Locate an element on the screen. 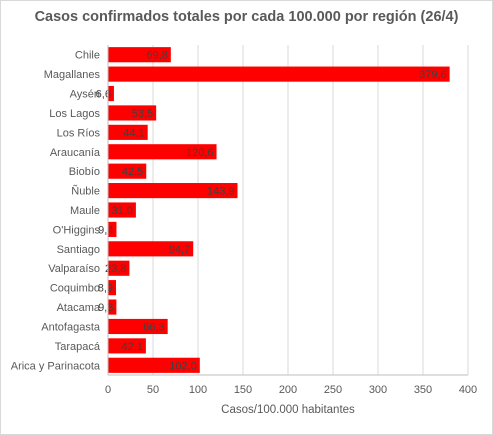 The image size is (493, 435). data-label: 8,9 is located at coordinates (105, 289).